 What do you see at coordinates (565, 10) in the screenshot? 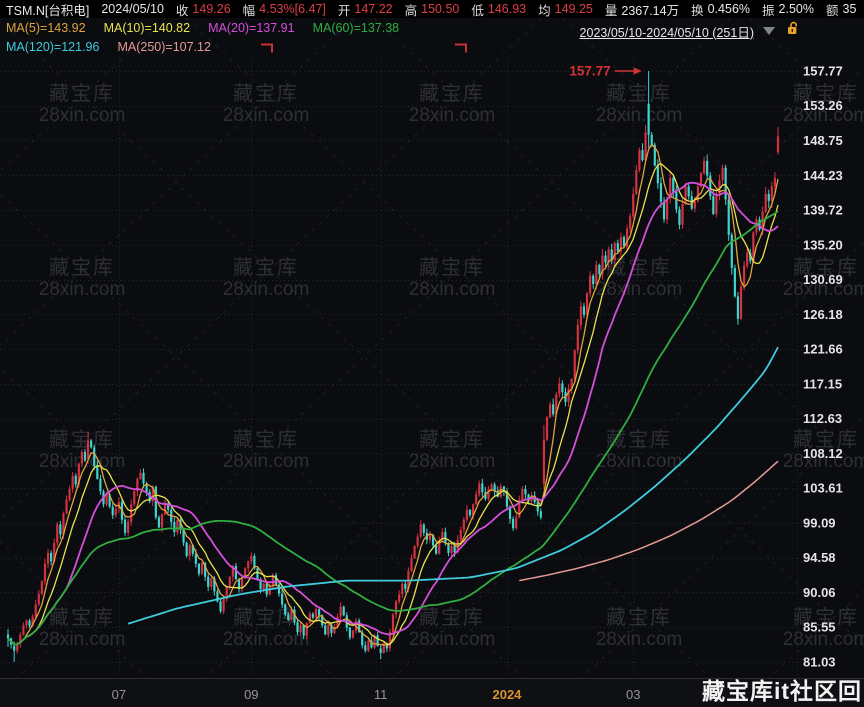
I see `quote-field-均: 均 149.25` at bounding box center [565, 10].